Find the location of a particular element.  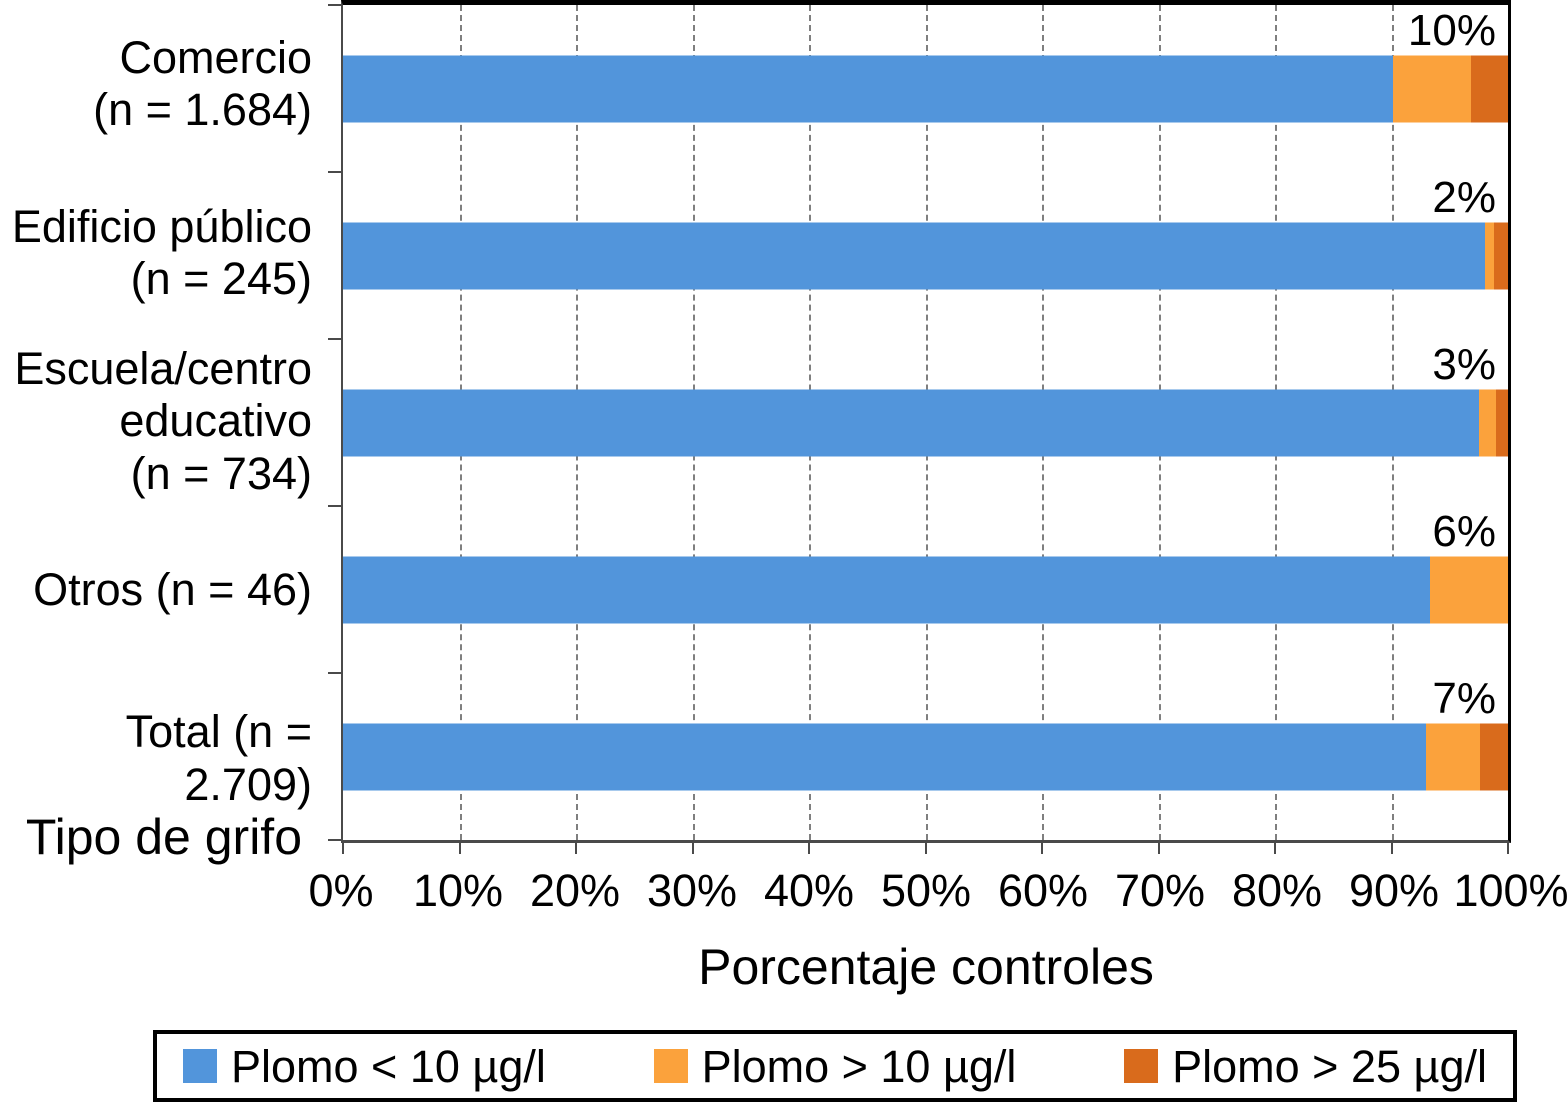

legend-label: Plomo < 10 µg/l is located at coordinates (388, 1066).